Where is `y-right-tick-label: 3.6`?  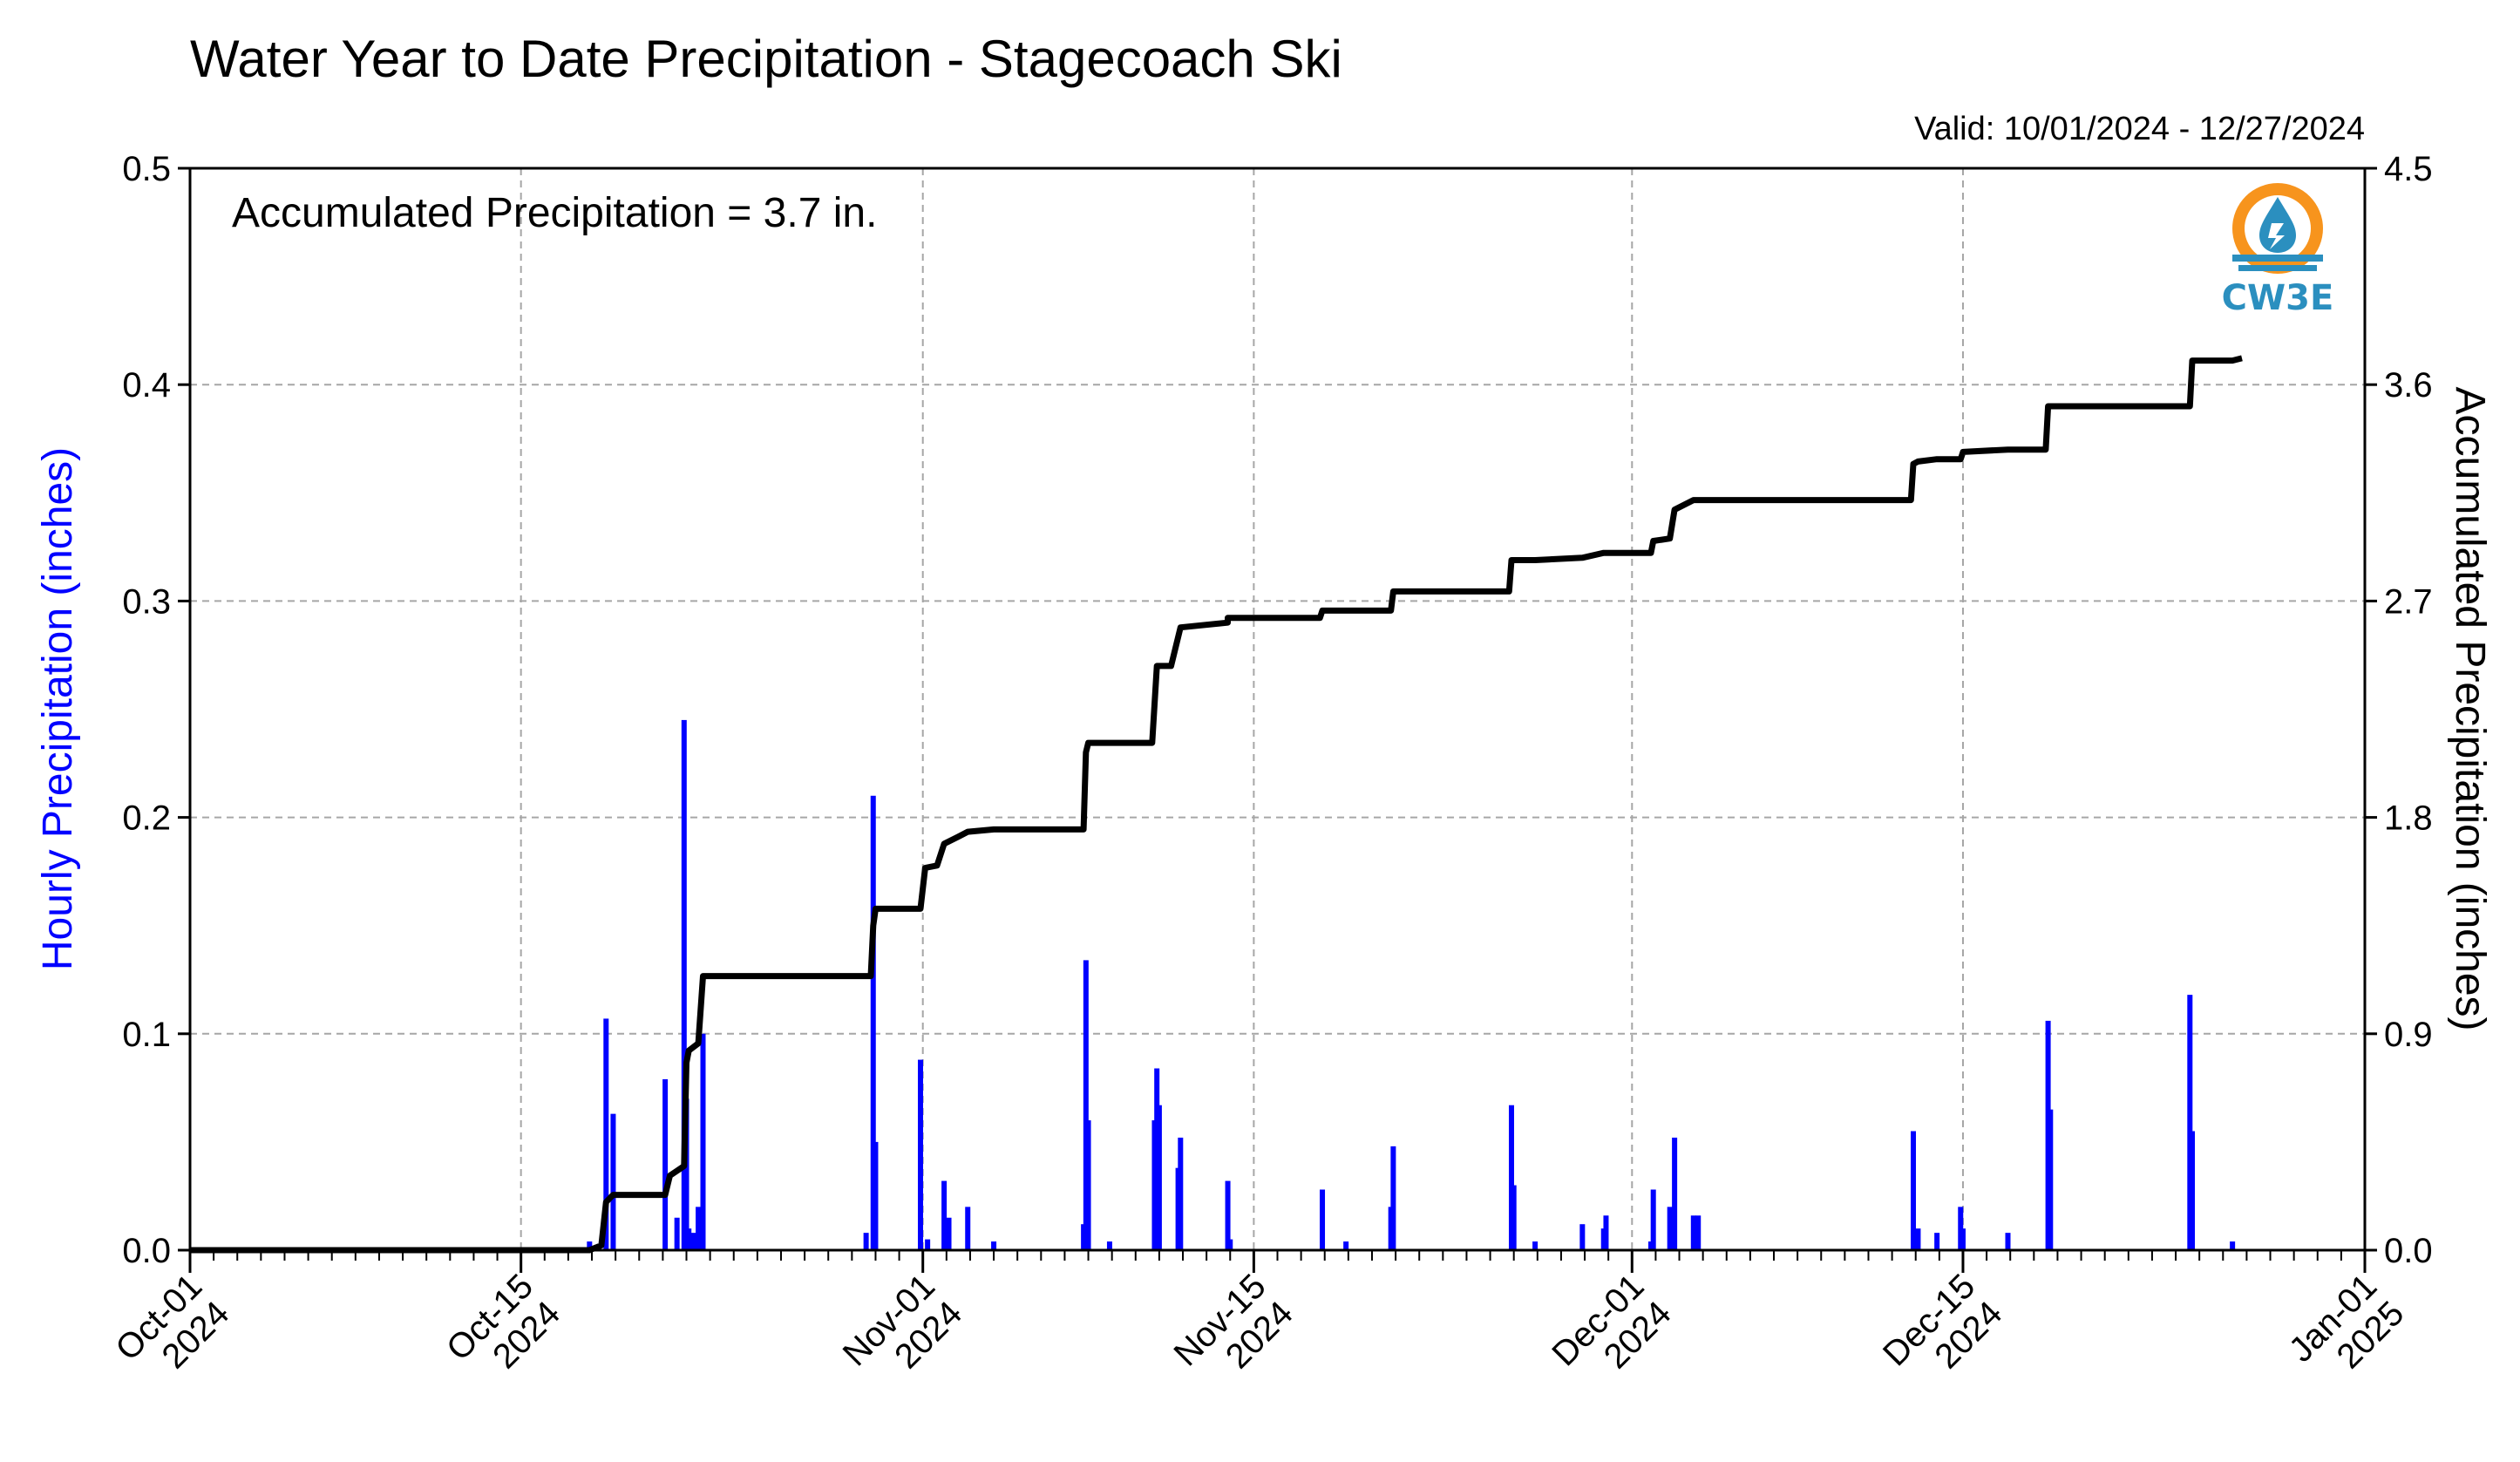
y-right-tick-label: 3.6 is located at coordinates (2408, 385).